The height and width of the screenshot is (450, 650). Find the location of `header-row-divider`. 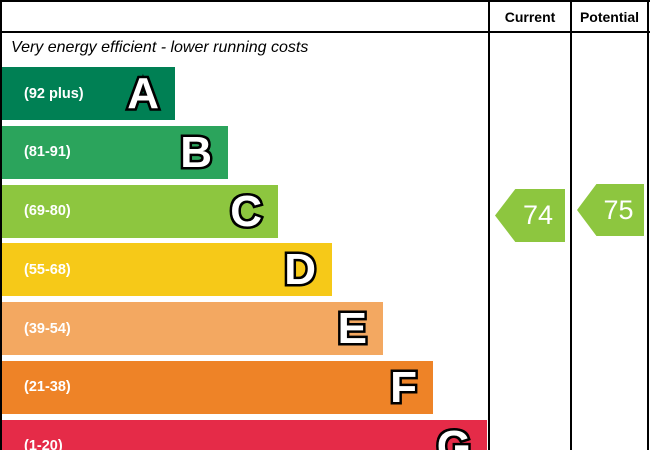

header-row-divider is located at coordinates (325, 32).